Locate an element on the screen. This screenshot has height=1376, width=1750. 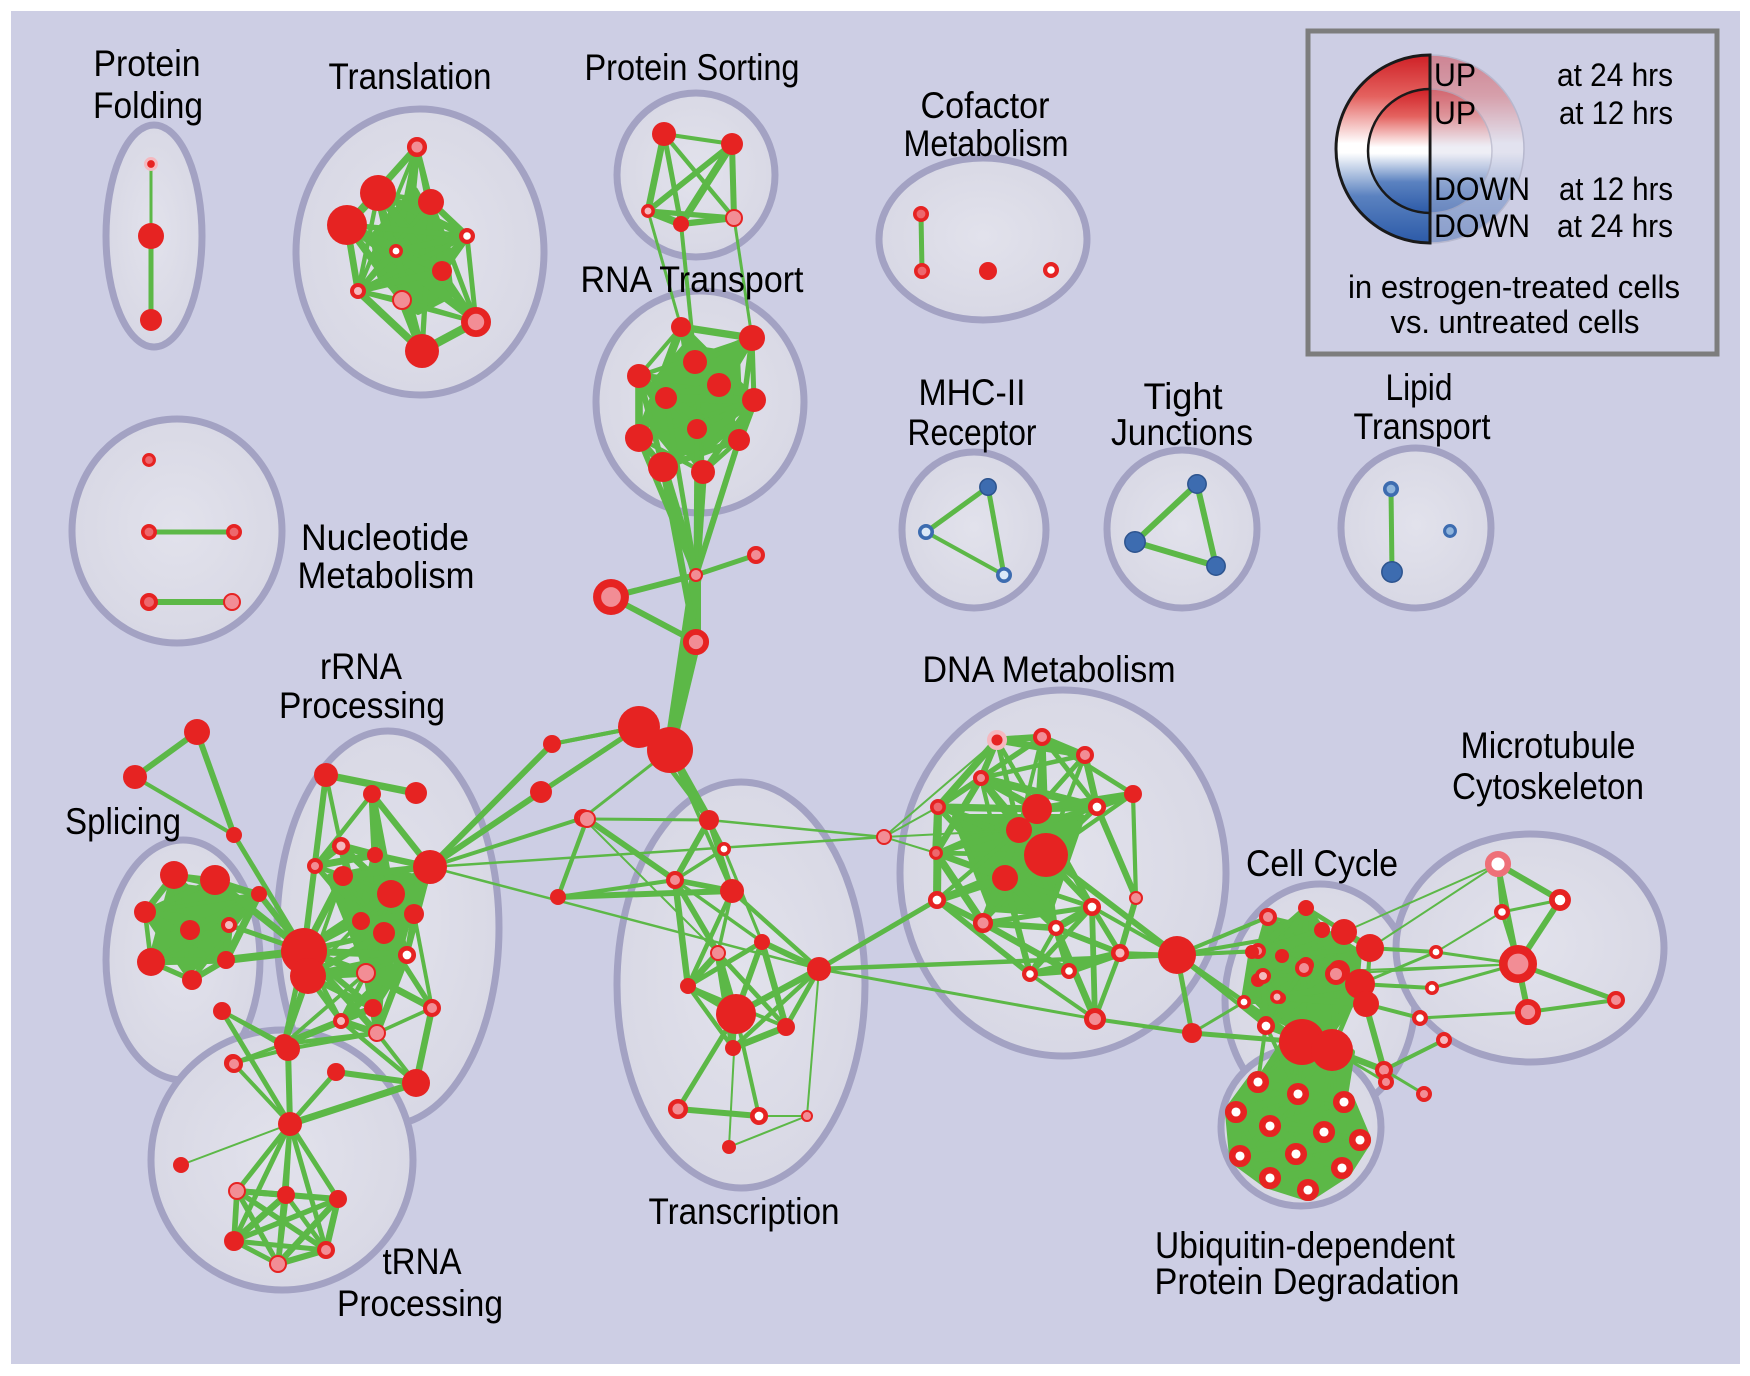
svg-text: rRNA is located at coordinates (361, 666).